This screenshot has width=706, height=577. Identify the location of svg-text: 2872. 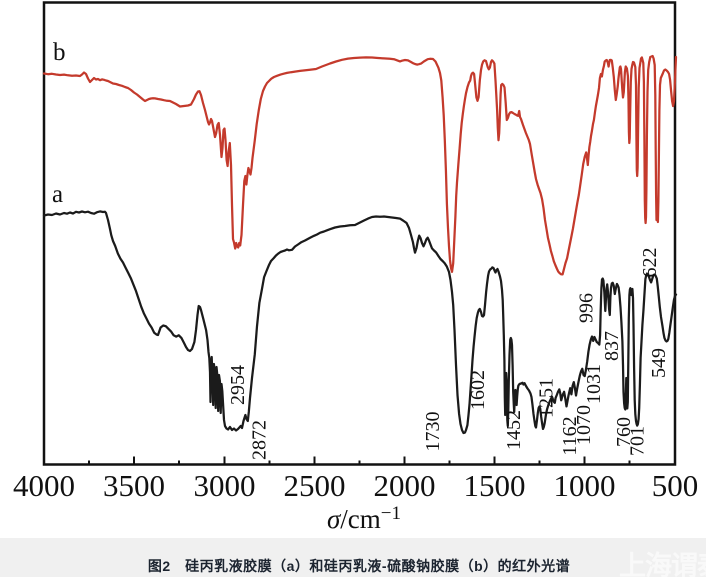
(260, 440).